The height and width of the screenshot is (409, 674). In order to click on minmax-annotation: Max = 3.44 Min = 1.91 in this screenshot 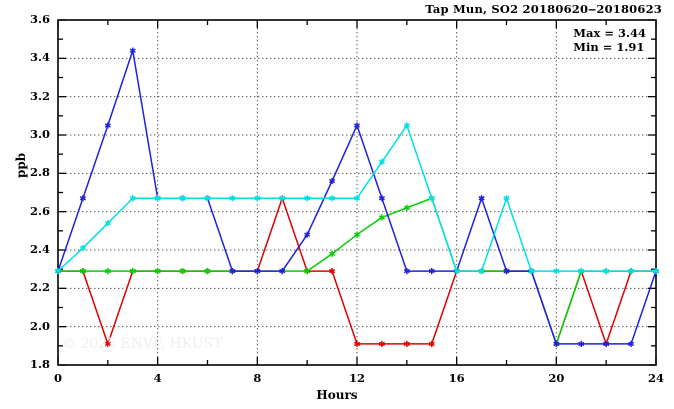, I will do `click(609, 40)`.